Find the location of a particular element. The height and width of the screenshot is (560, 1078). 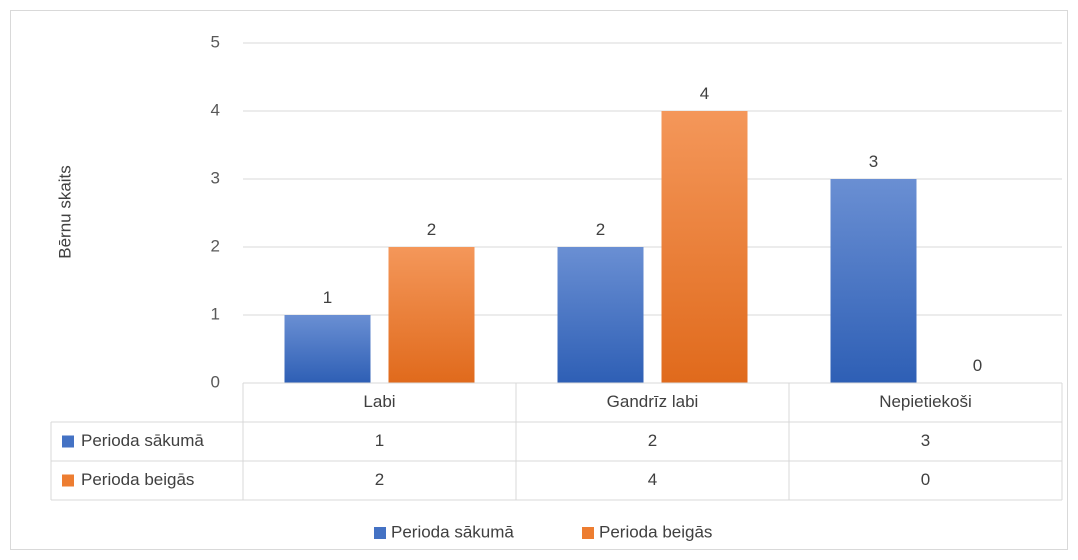

table-cell: 4 is located at coordinates (652, 479).